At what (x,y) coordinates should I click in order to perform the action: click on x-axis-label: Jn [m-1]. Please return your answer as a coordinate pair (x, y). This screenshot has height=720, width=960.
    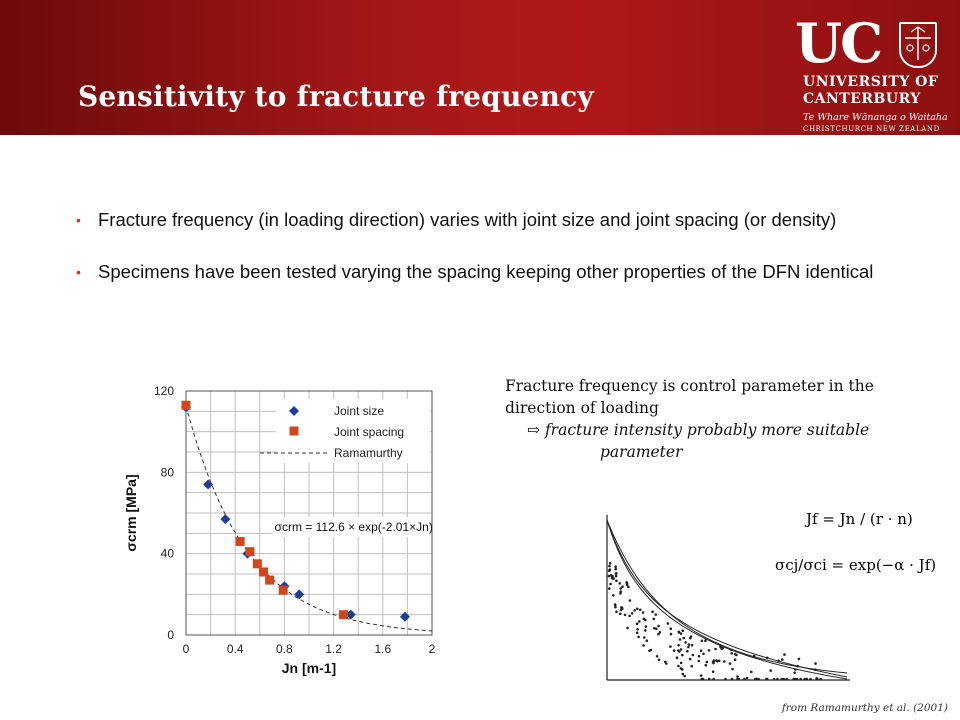
    Looking at the image, I should click on (309, 668).